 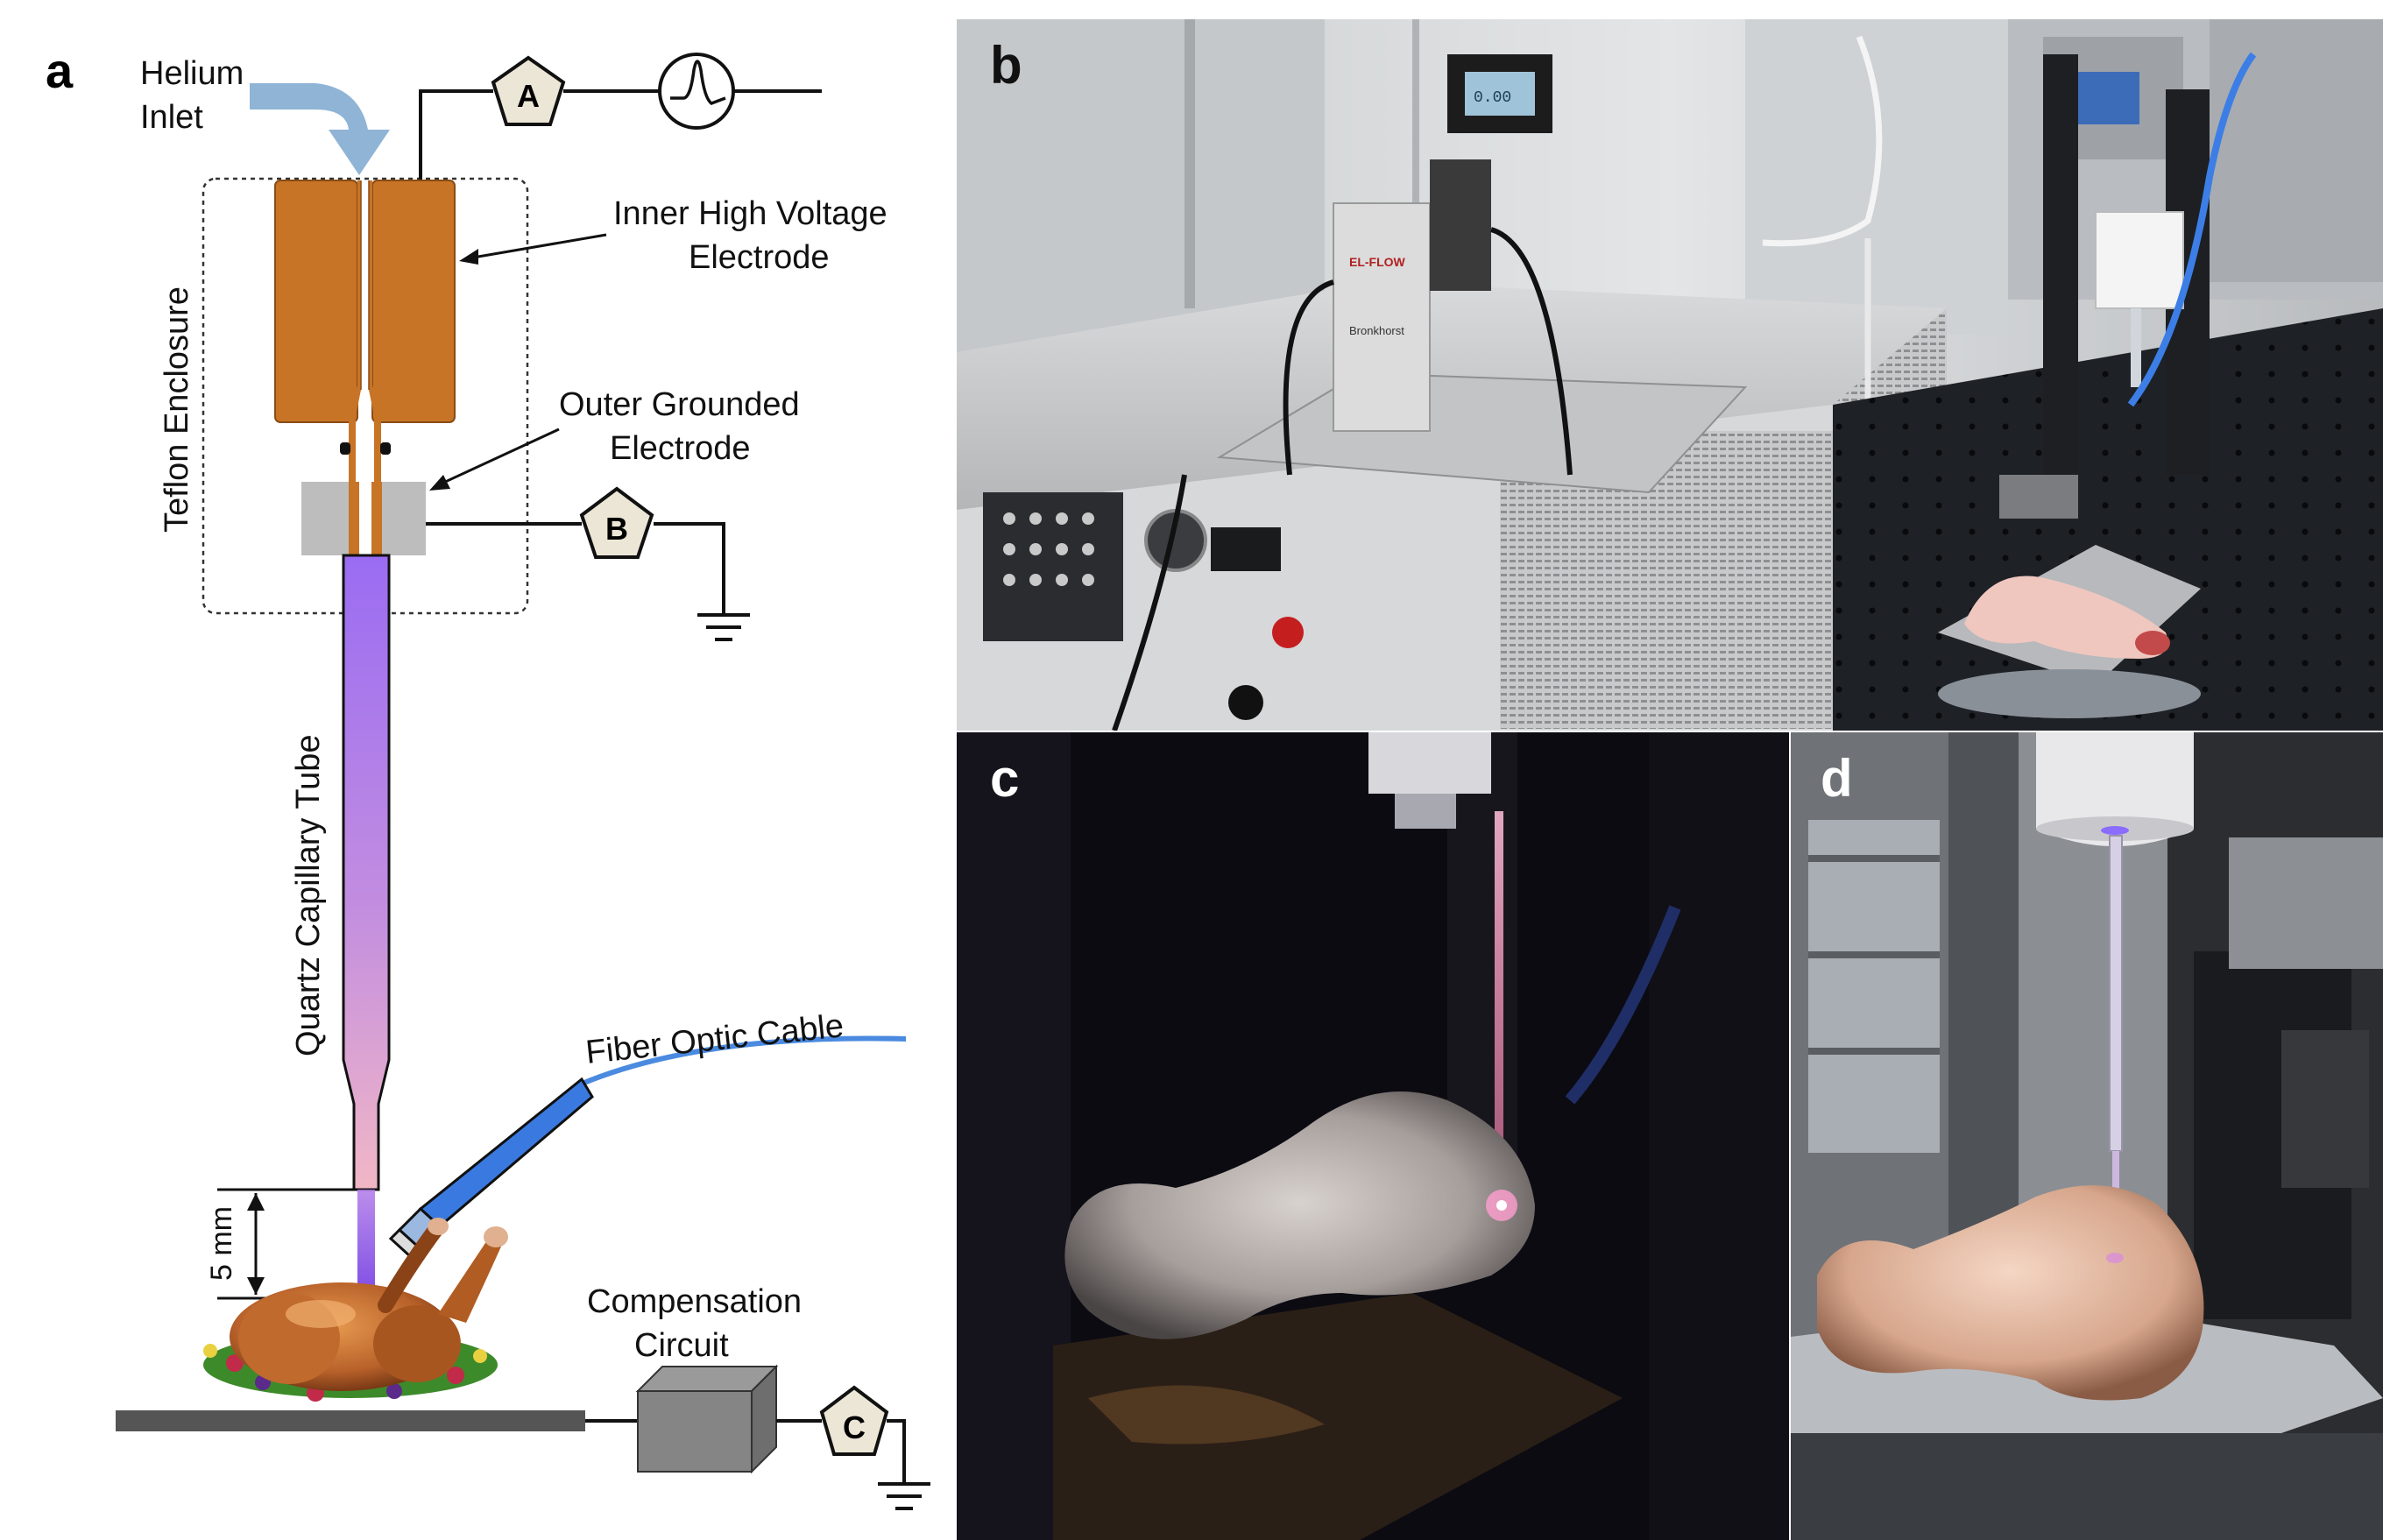 I want to click on teflon-enclosure-label: Teflon Enclosure, so click(x=177, y=409).